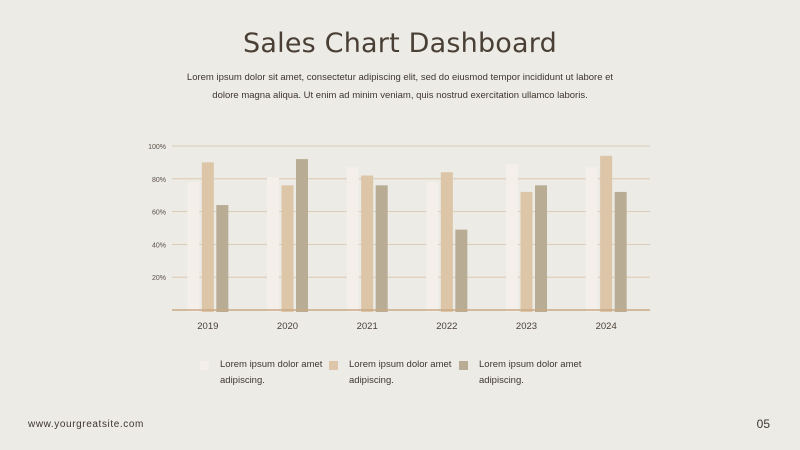  Describe the element at coordinates (406, 326) in the screenshot. I see `x-axis-labels: 2019 2020 2021 2022 2023 2024` at that location.